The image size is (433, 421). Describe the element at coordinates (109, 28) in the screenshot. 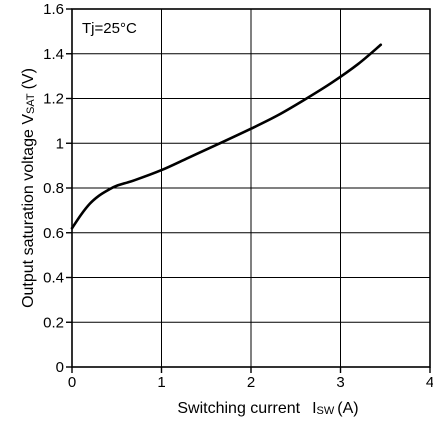

I see `condition-annotation: Tj=25°C` at that location.